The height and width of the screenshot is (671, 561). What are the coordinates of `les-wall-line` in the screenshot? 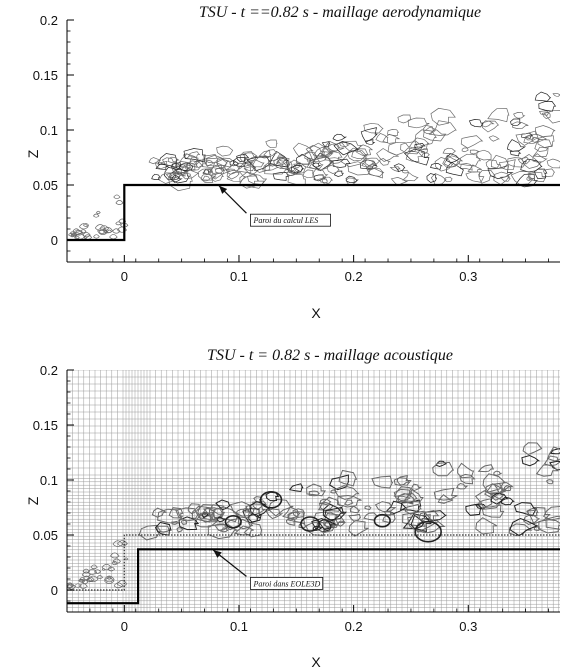 It's located at (313, 212).